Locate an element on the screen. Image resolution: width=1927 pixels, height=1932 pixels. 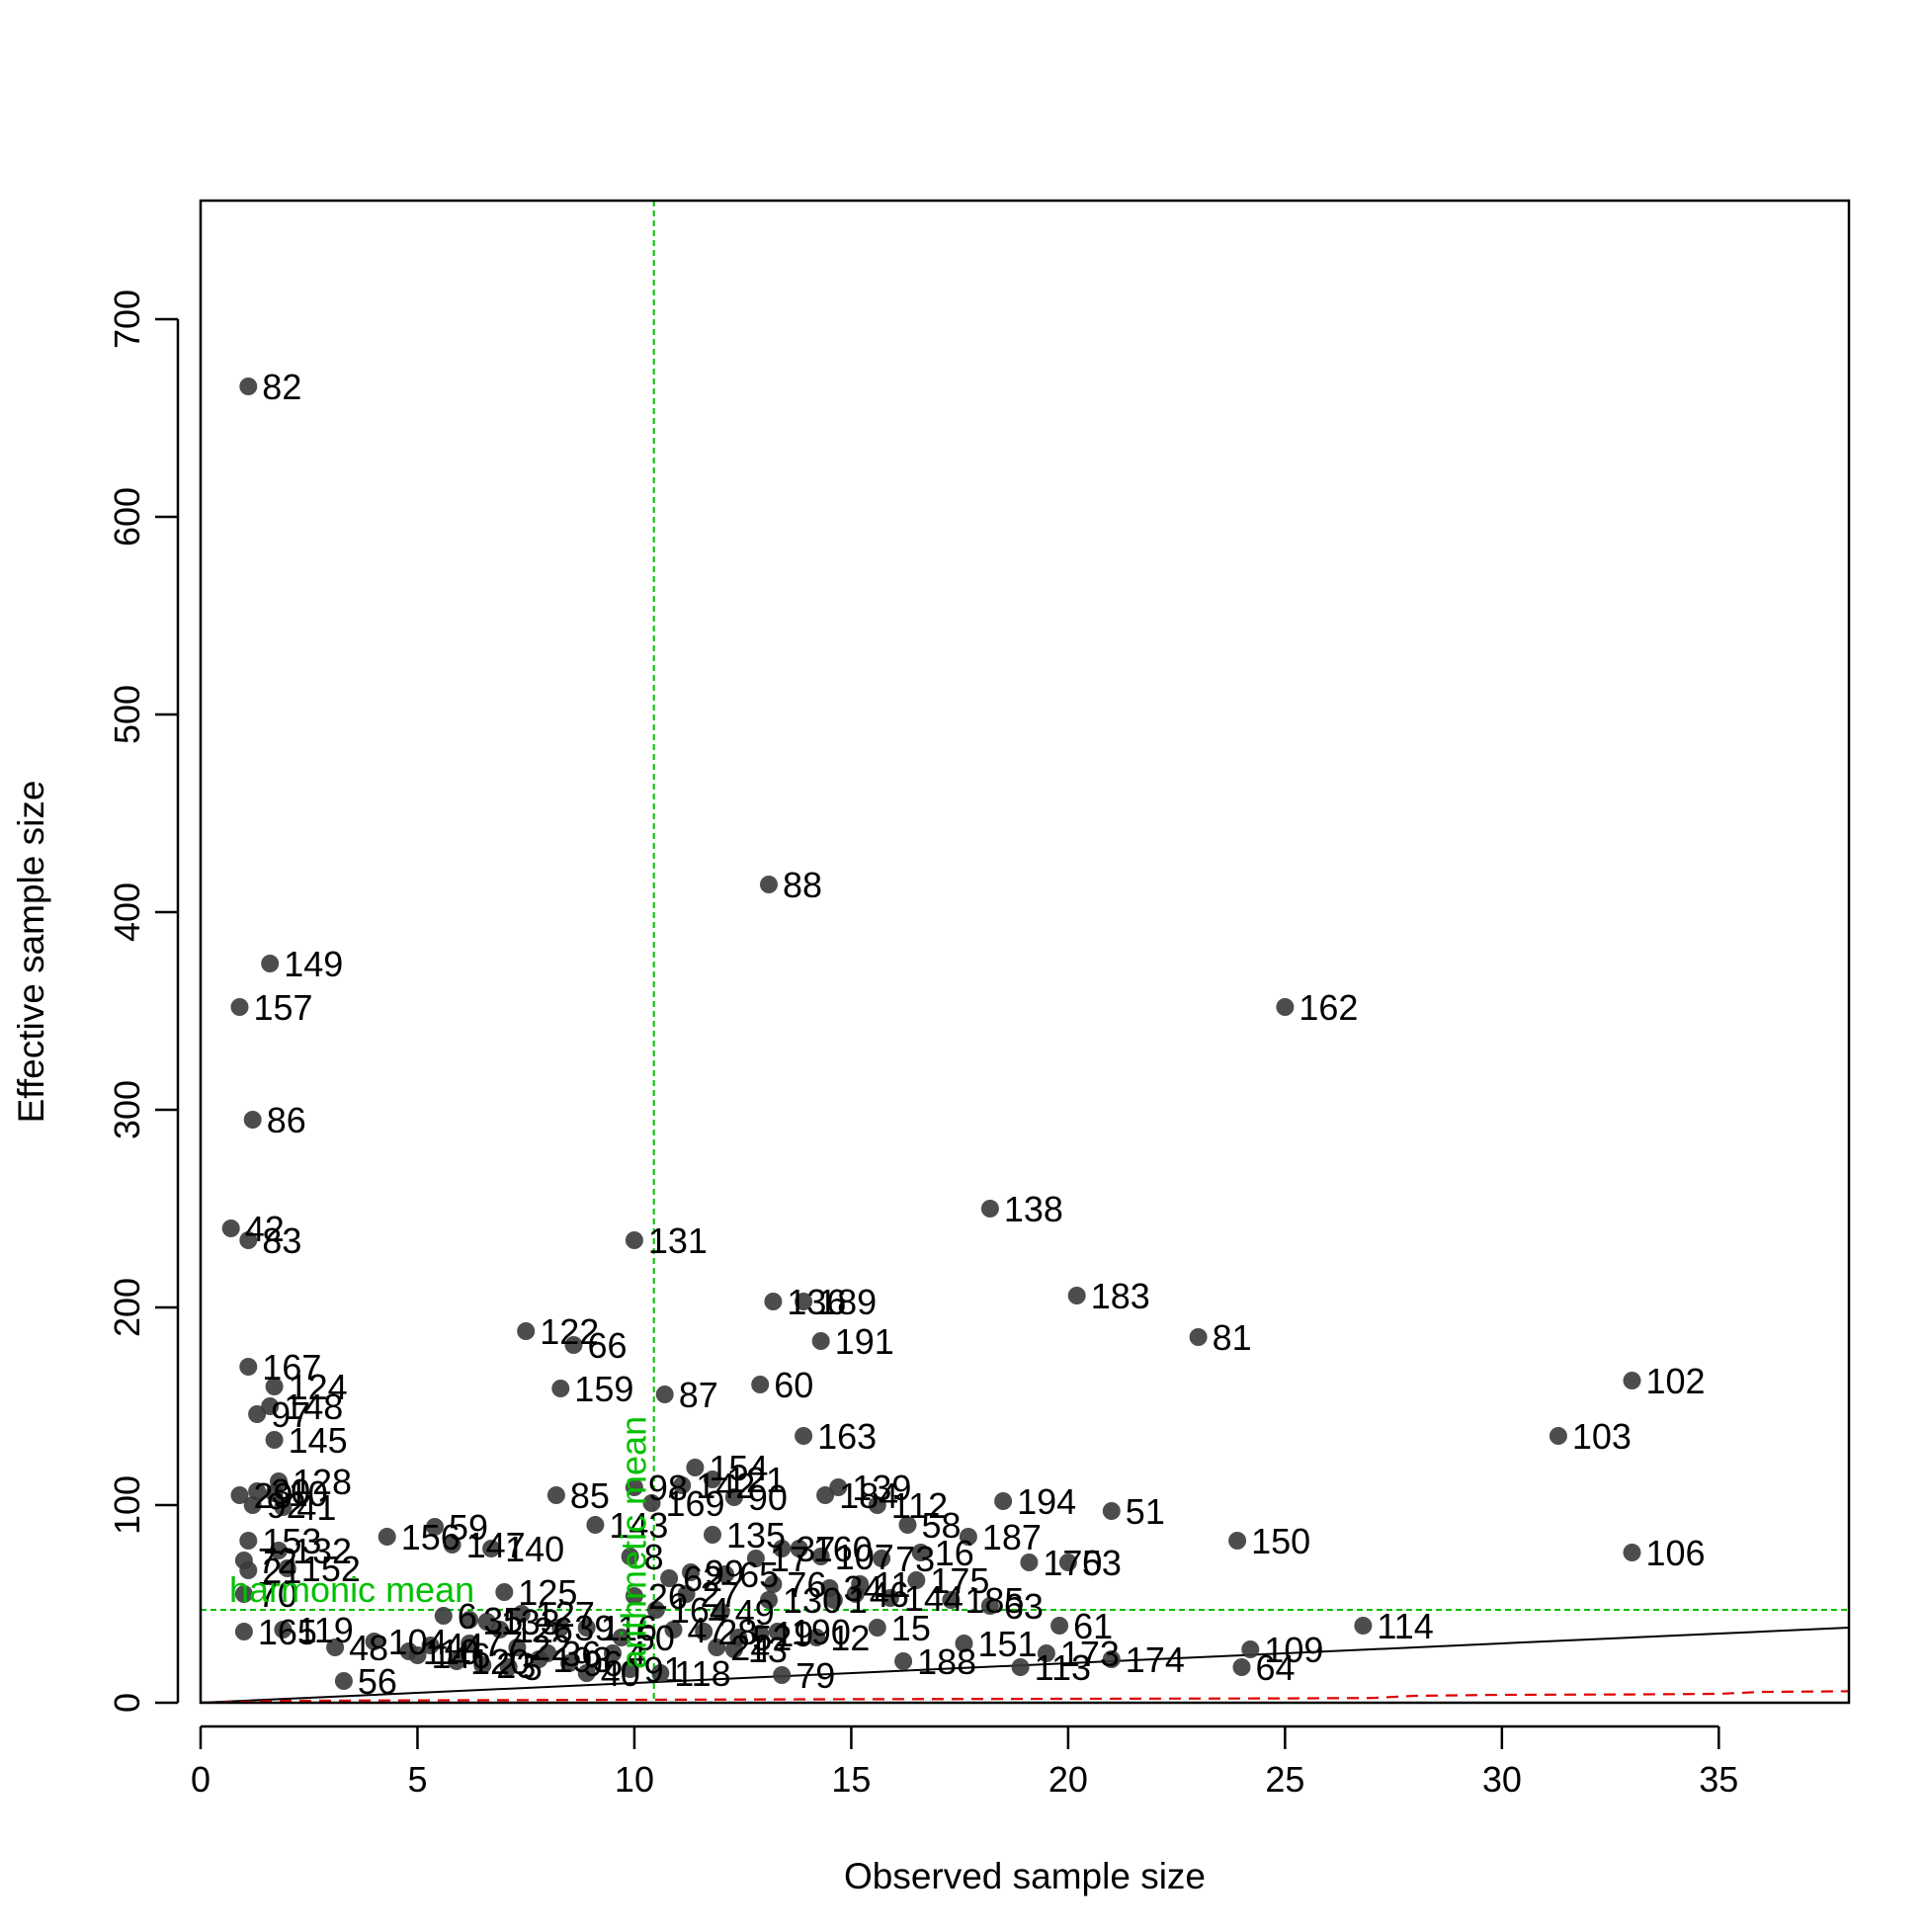
point-label: 157 is located at coordinates (283, 1007).